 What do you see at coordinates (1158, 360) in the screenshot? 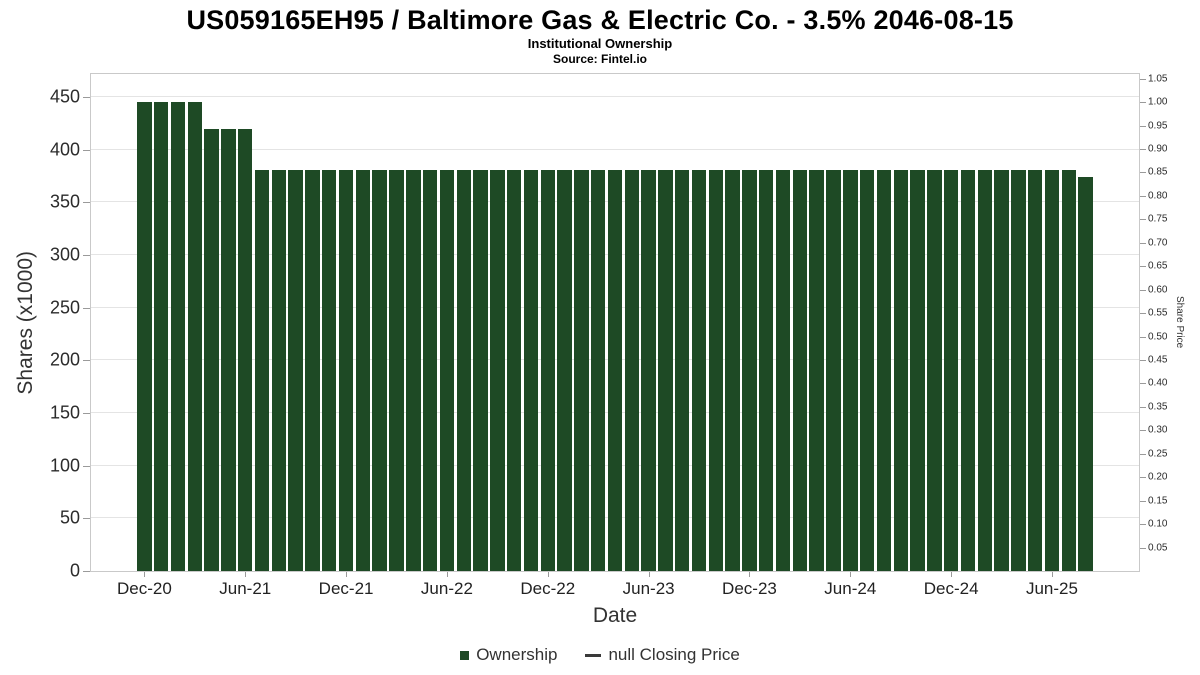
I see `y-axis-tick-label-right: 0.45` at bounding box center [1158, 360].